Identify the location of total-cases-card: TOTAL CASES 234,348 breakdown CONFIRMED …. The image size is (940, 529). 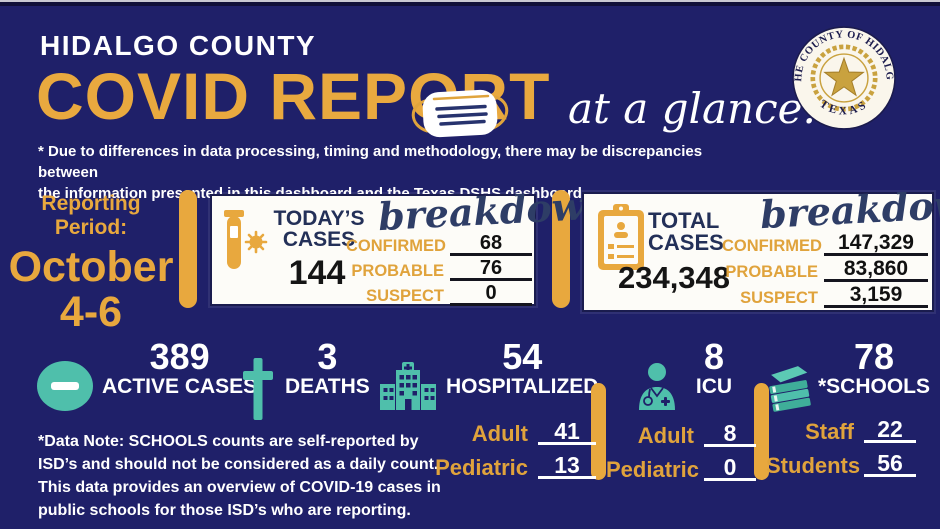
(761, 246).